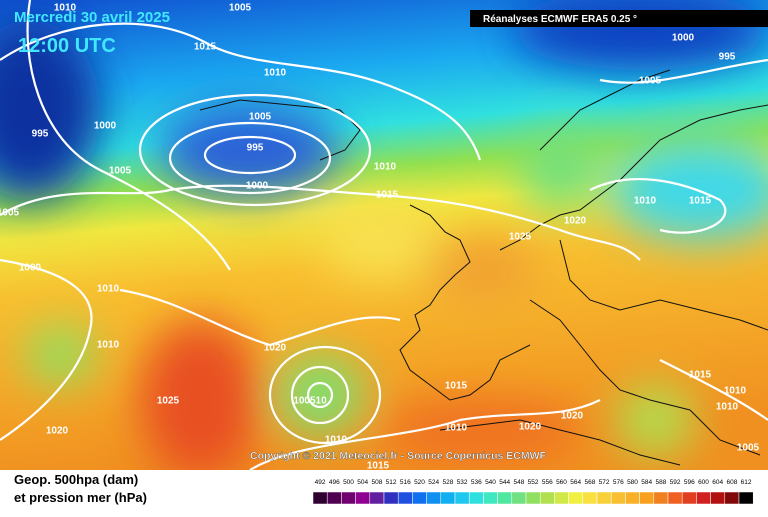 Image resolution: width=768 pixels, height=517 pixels. Describe the element at coordinates (604, 482) in the screenshot. I see `scale-label: 572` at that location.